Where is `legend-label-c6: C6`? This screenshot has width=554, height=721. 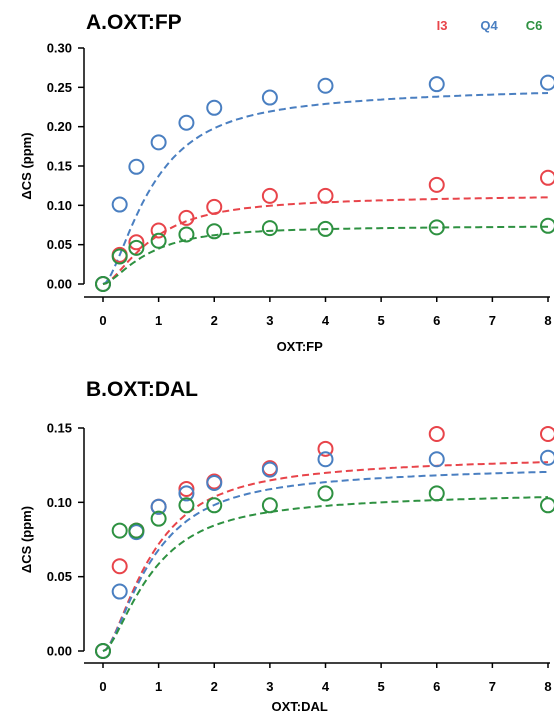
legend-label-c6: C6 is located at coordinates (534, 25).